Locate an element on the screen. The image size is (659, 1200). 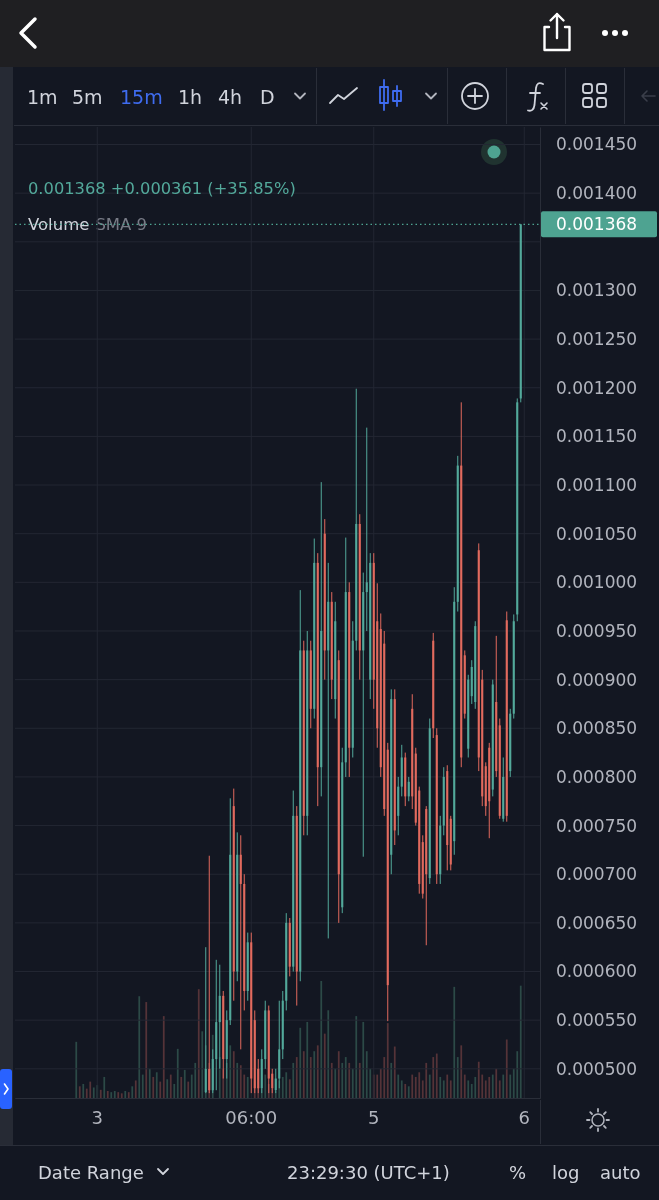
text: 4h is located at coordinates (230, 97).